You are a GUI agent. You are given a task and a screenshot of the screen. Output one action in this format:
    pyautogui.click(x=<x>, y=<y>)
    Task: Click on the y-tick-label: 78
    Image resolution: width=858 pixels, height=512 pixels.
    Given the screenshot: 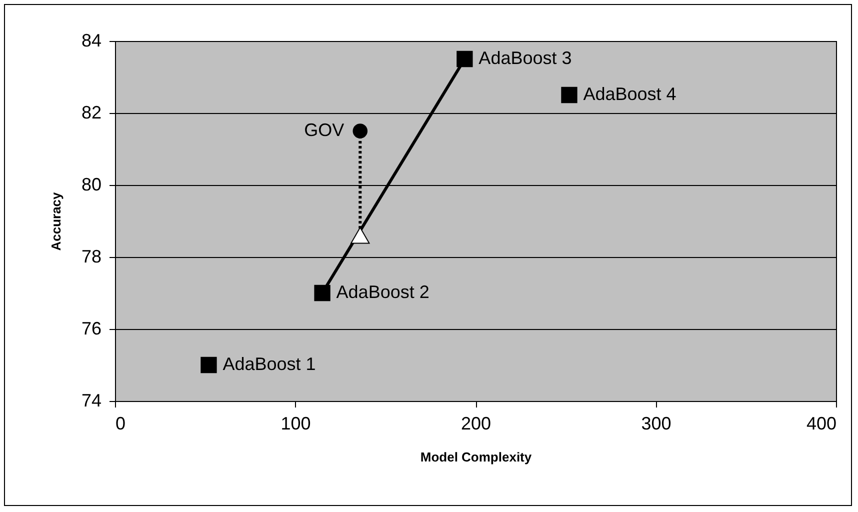 What is the action you would take?
    pyautogui.click(x=91, y=256)
    